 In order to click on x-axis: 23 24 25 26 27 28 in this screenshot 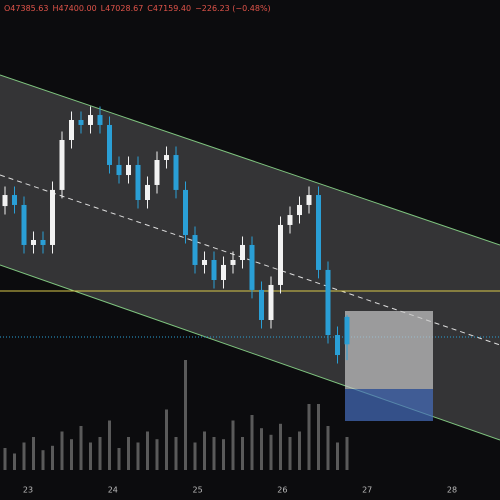, I will do `click(240, 490)`.